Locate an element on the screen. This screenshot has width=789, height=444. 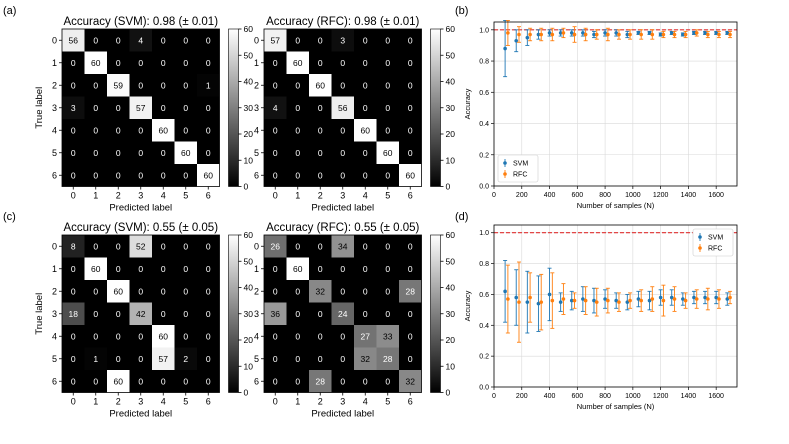
cm-cell-value: 52 is located at coordinates (141, 246).